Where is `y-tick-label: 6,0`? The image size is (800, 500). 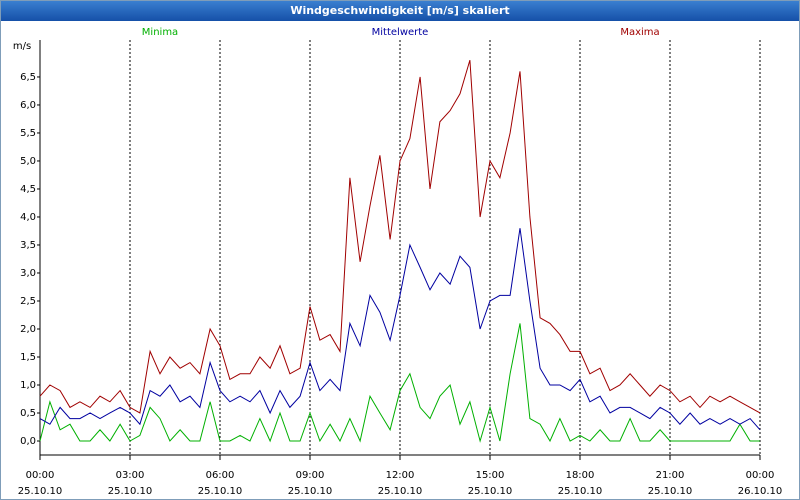 y-tick-label: 6,0 is located at coordinates (28, 105).